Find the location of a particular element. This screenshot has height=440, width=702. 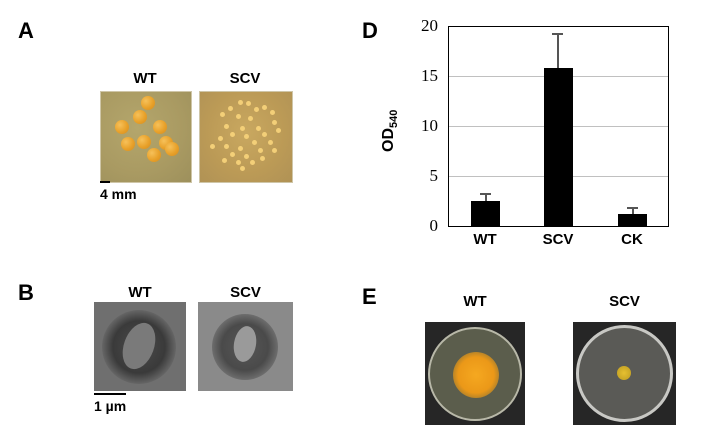

panel-b-scale-bar is located at coordinates (110, 394).